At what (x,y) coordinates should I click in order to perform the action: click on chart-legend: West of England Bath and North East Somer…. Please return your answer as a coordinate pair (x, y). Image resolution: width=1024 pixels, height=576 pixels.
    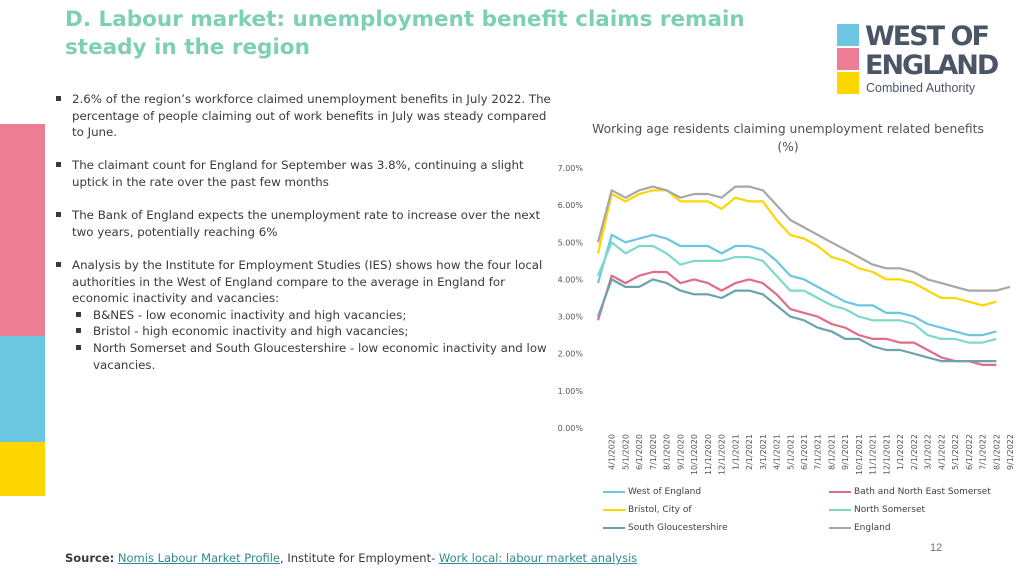
    Looking at the image, I should click on (808, 510).